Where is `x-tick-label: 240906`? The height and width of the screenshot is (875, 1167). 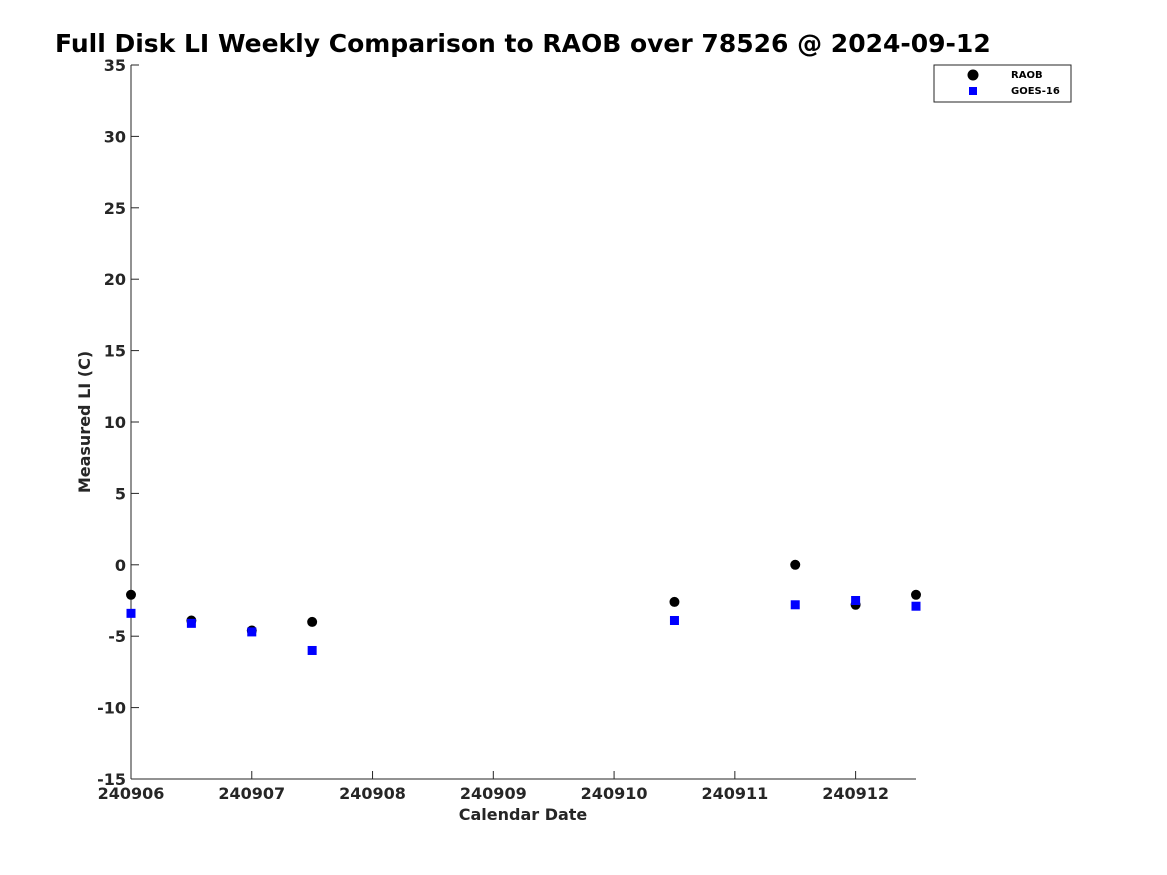 x-tick-label: 240906 is located at coordinates (131, 793).